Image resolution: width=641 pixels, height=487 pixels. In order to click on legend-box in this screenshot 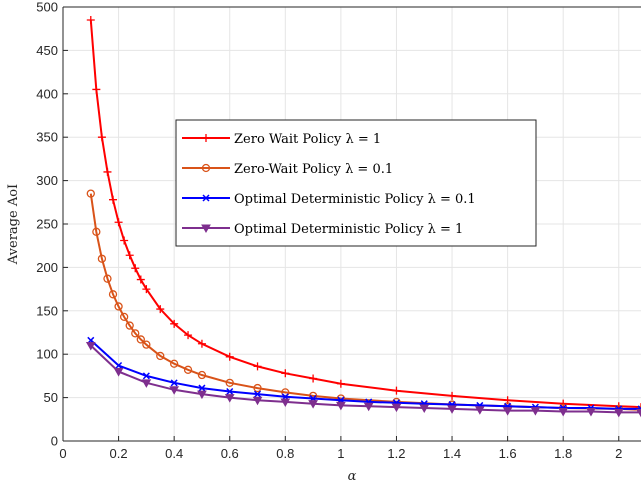, I will do `click(356, 183)`.